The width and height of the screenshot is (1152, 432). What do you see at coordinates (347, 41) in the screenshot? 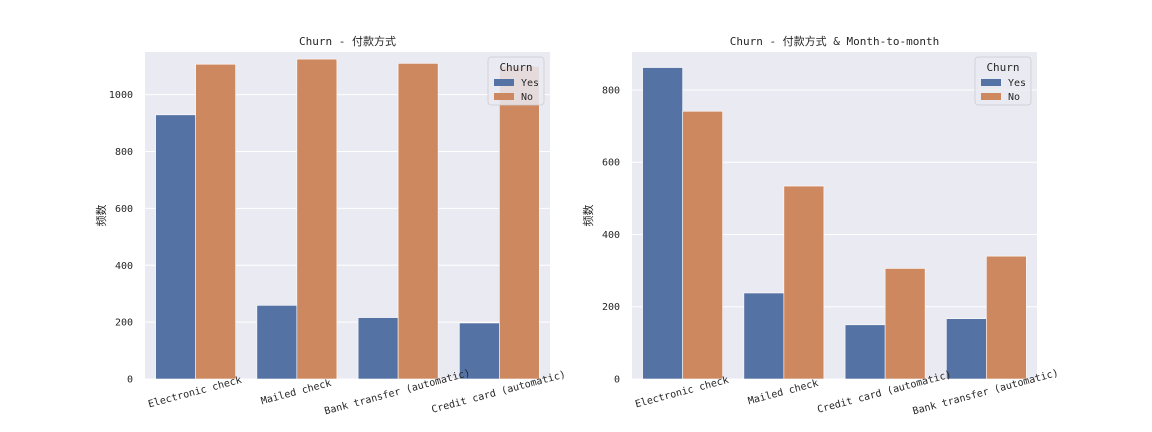
I see `chart-title: Churn - 付款方式` at bounding box center [347, 41].